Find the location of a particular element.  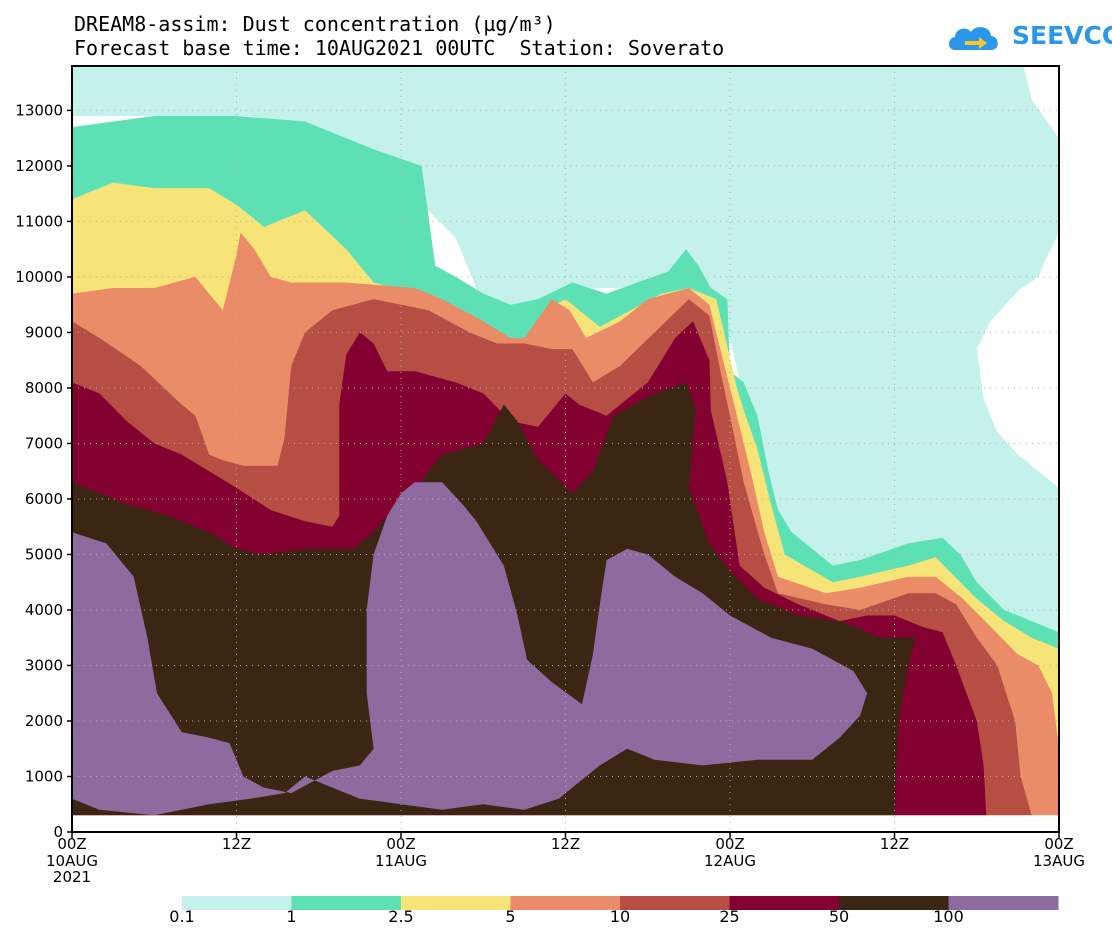

legend-label: 25 is located at coordinates (729, 916).